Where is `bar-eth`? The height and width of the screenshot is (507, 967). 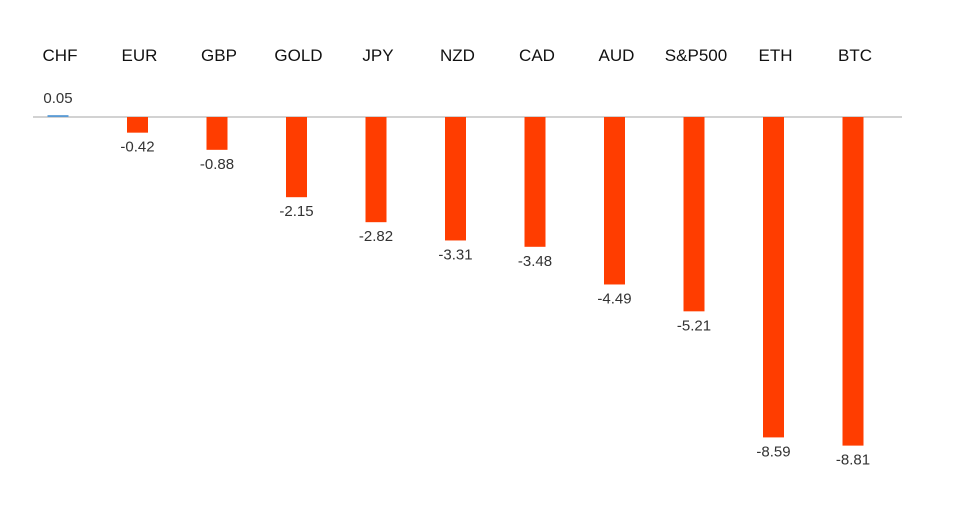 bar-eth is located at coordinates (773, 277).